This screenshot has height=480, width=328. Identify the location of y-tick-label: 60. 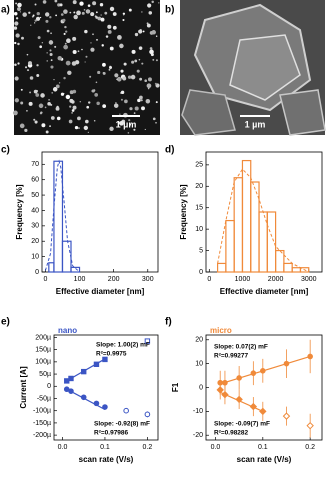
(35, 180).